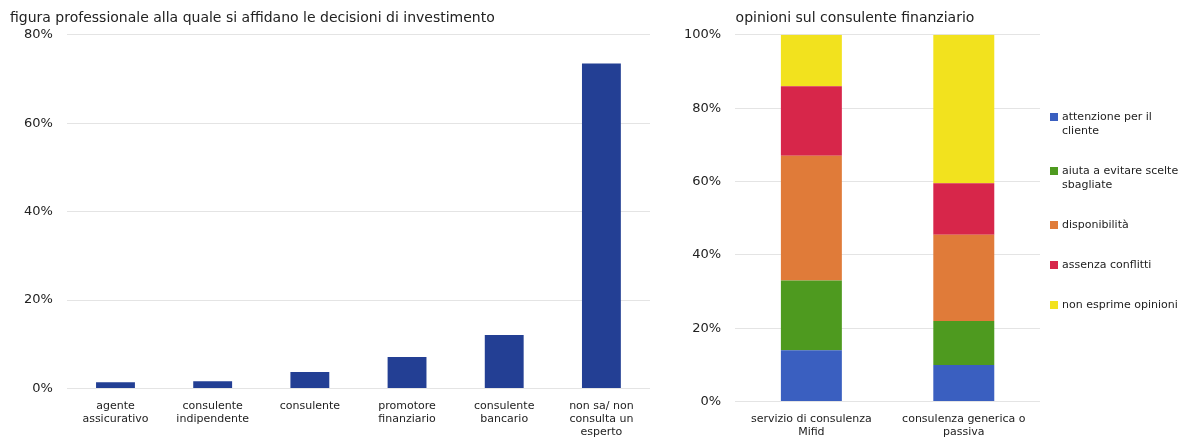  What do you see at coordinates (1121, 178) in the screenshot?
I see `legend-label: aiuta a evitare scelte sbagliate` at bounding box center [1121, 178].